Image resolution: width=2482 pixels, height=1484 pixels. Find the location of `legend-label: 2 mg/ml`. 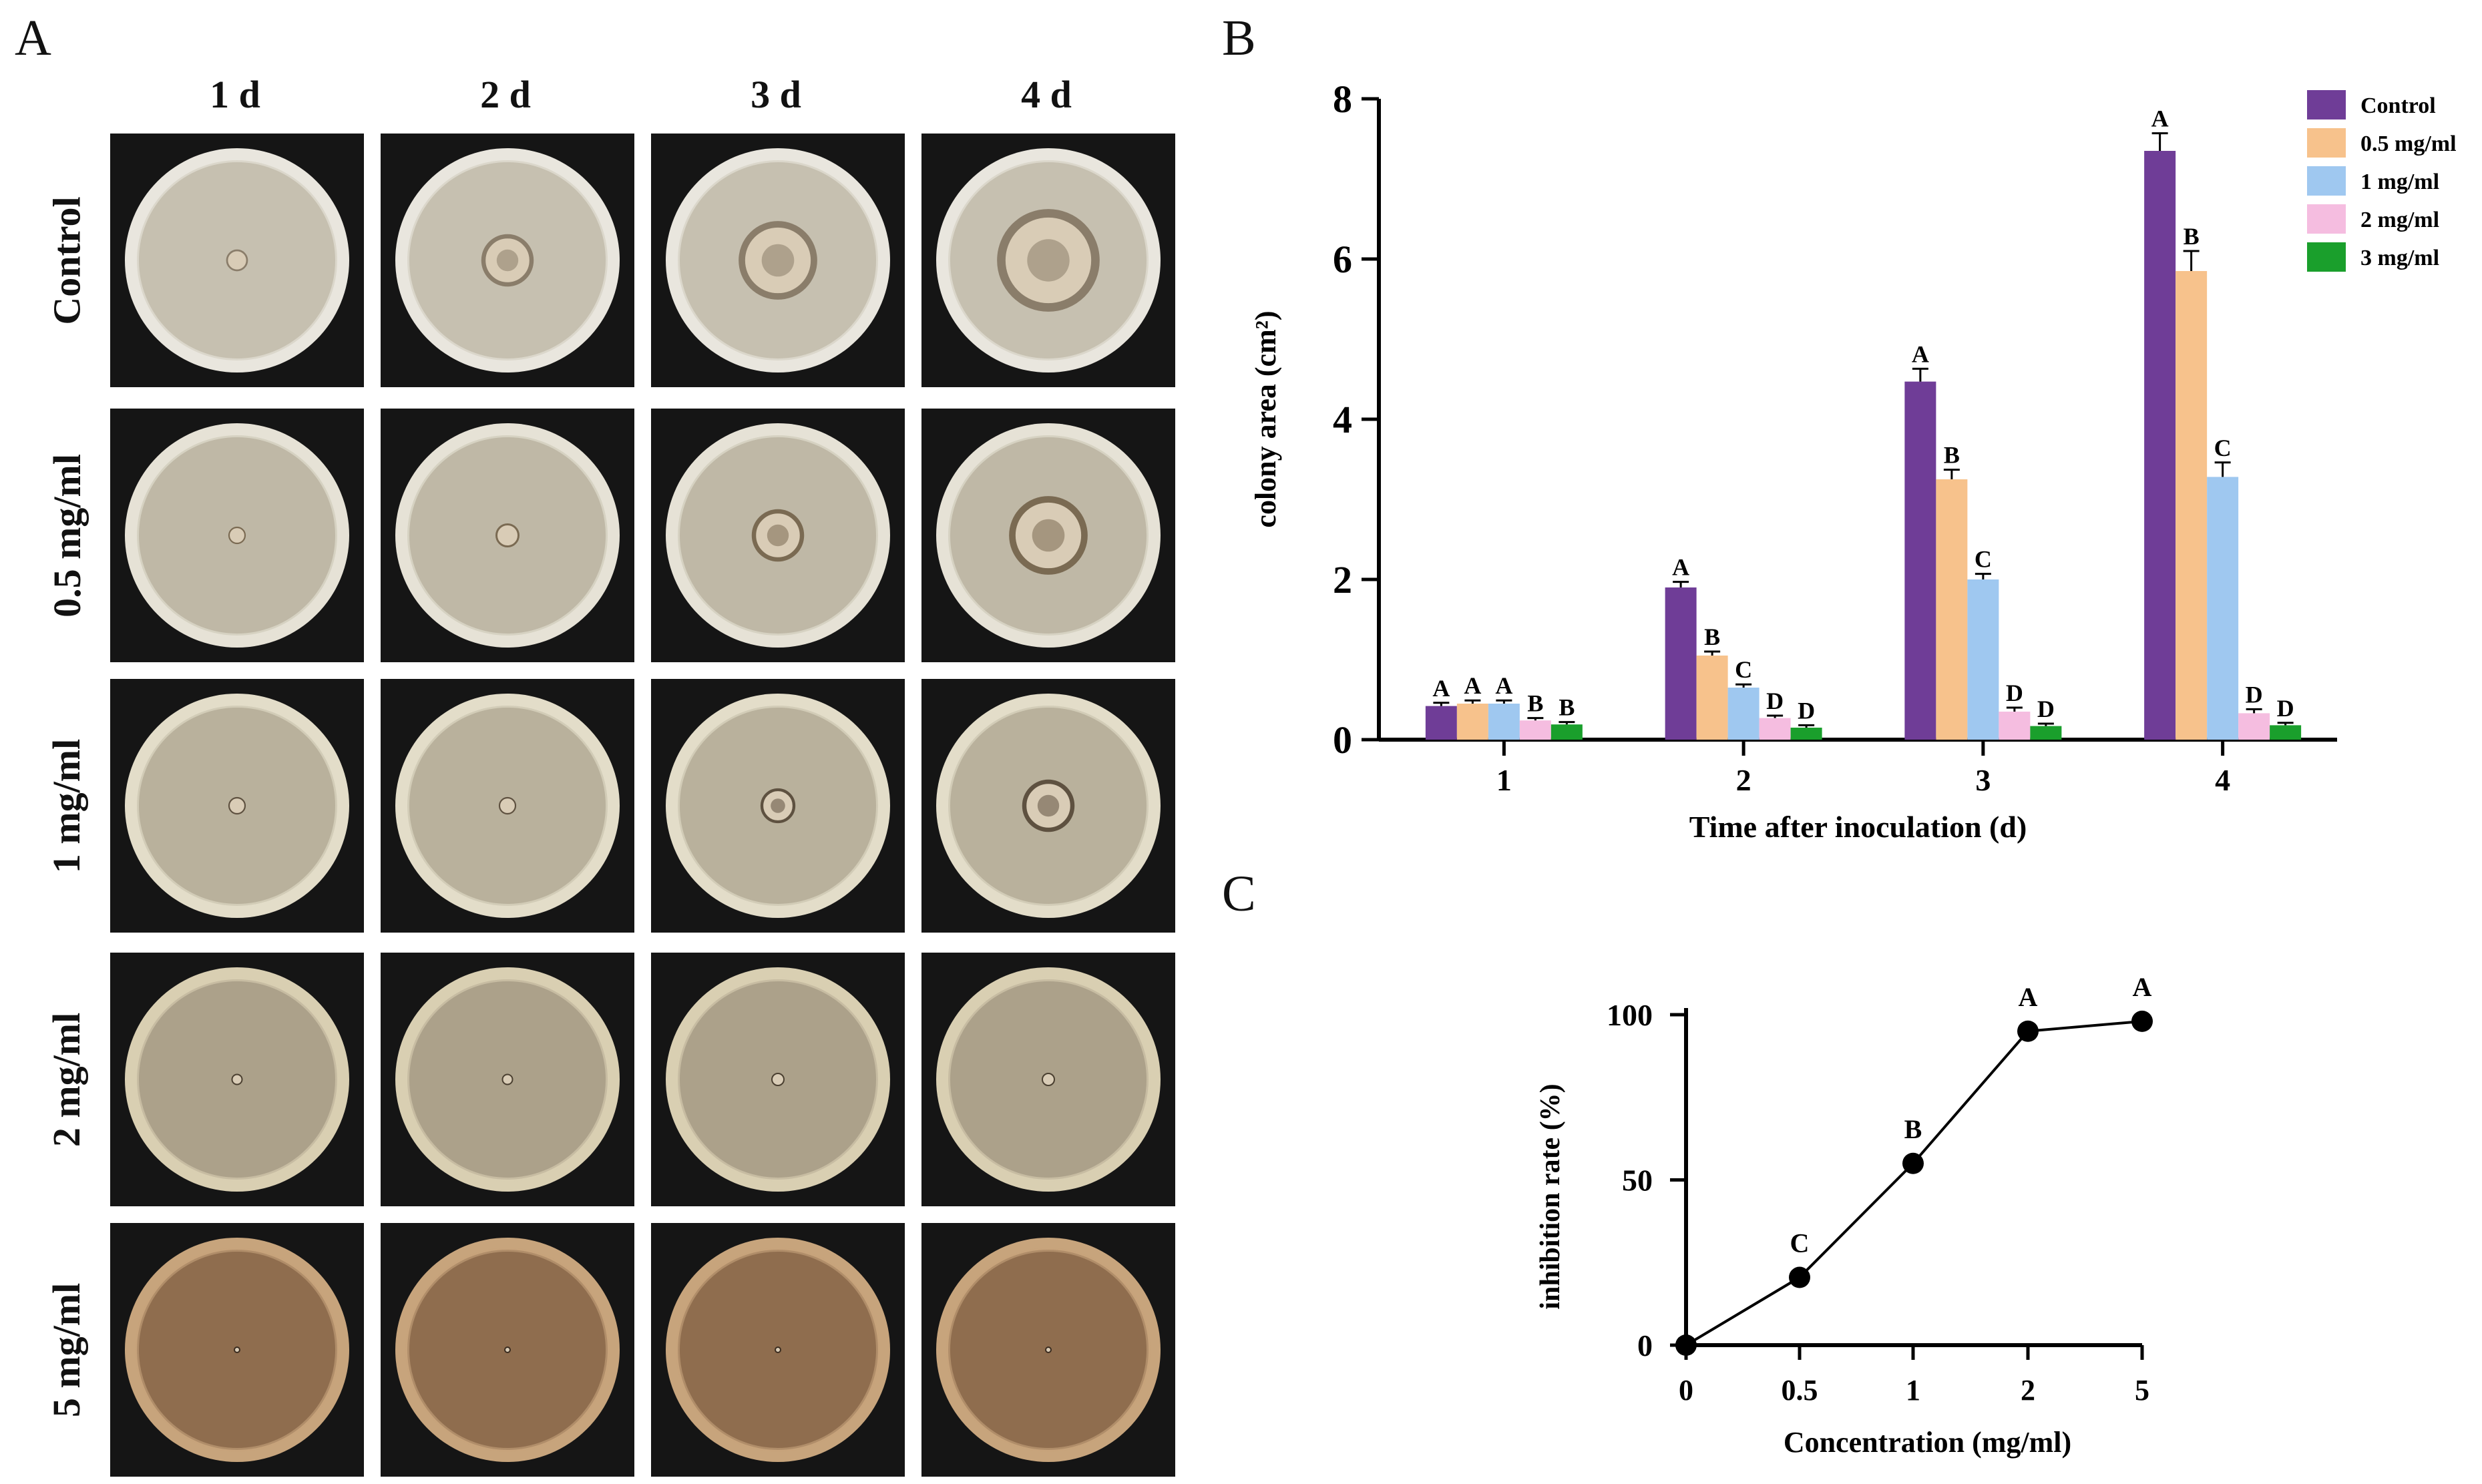

legend-label: 2 mg/ml is located at coordinates (2399, 220).